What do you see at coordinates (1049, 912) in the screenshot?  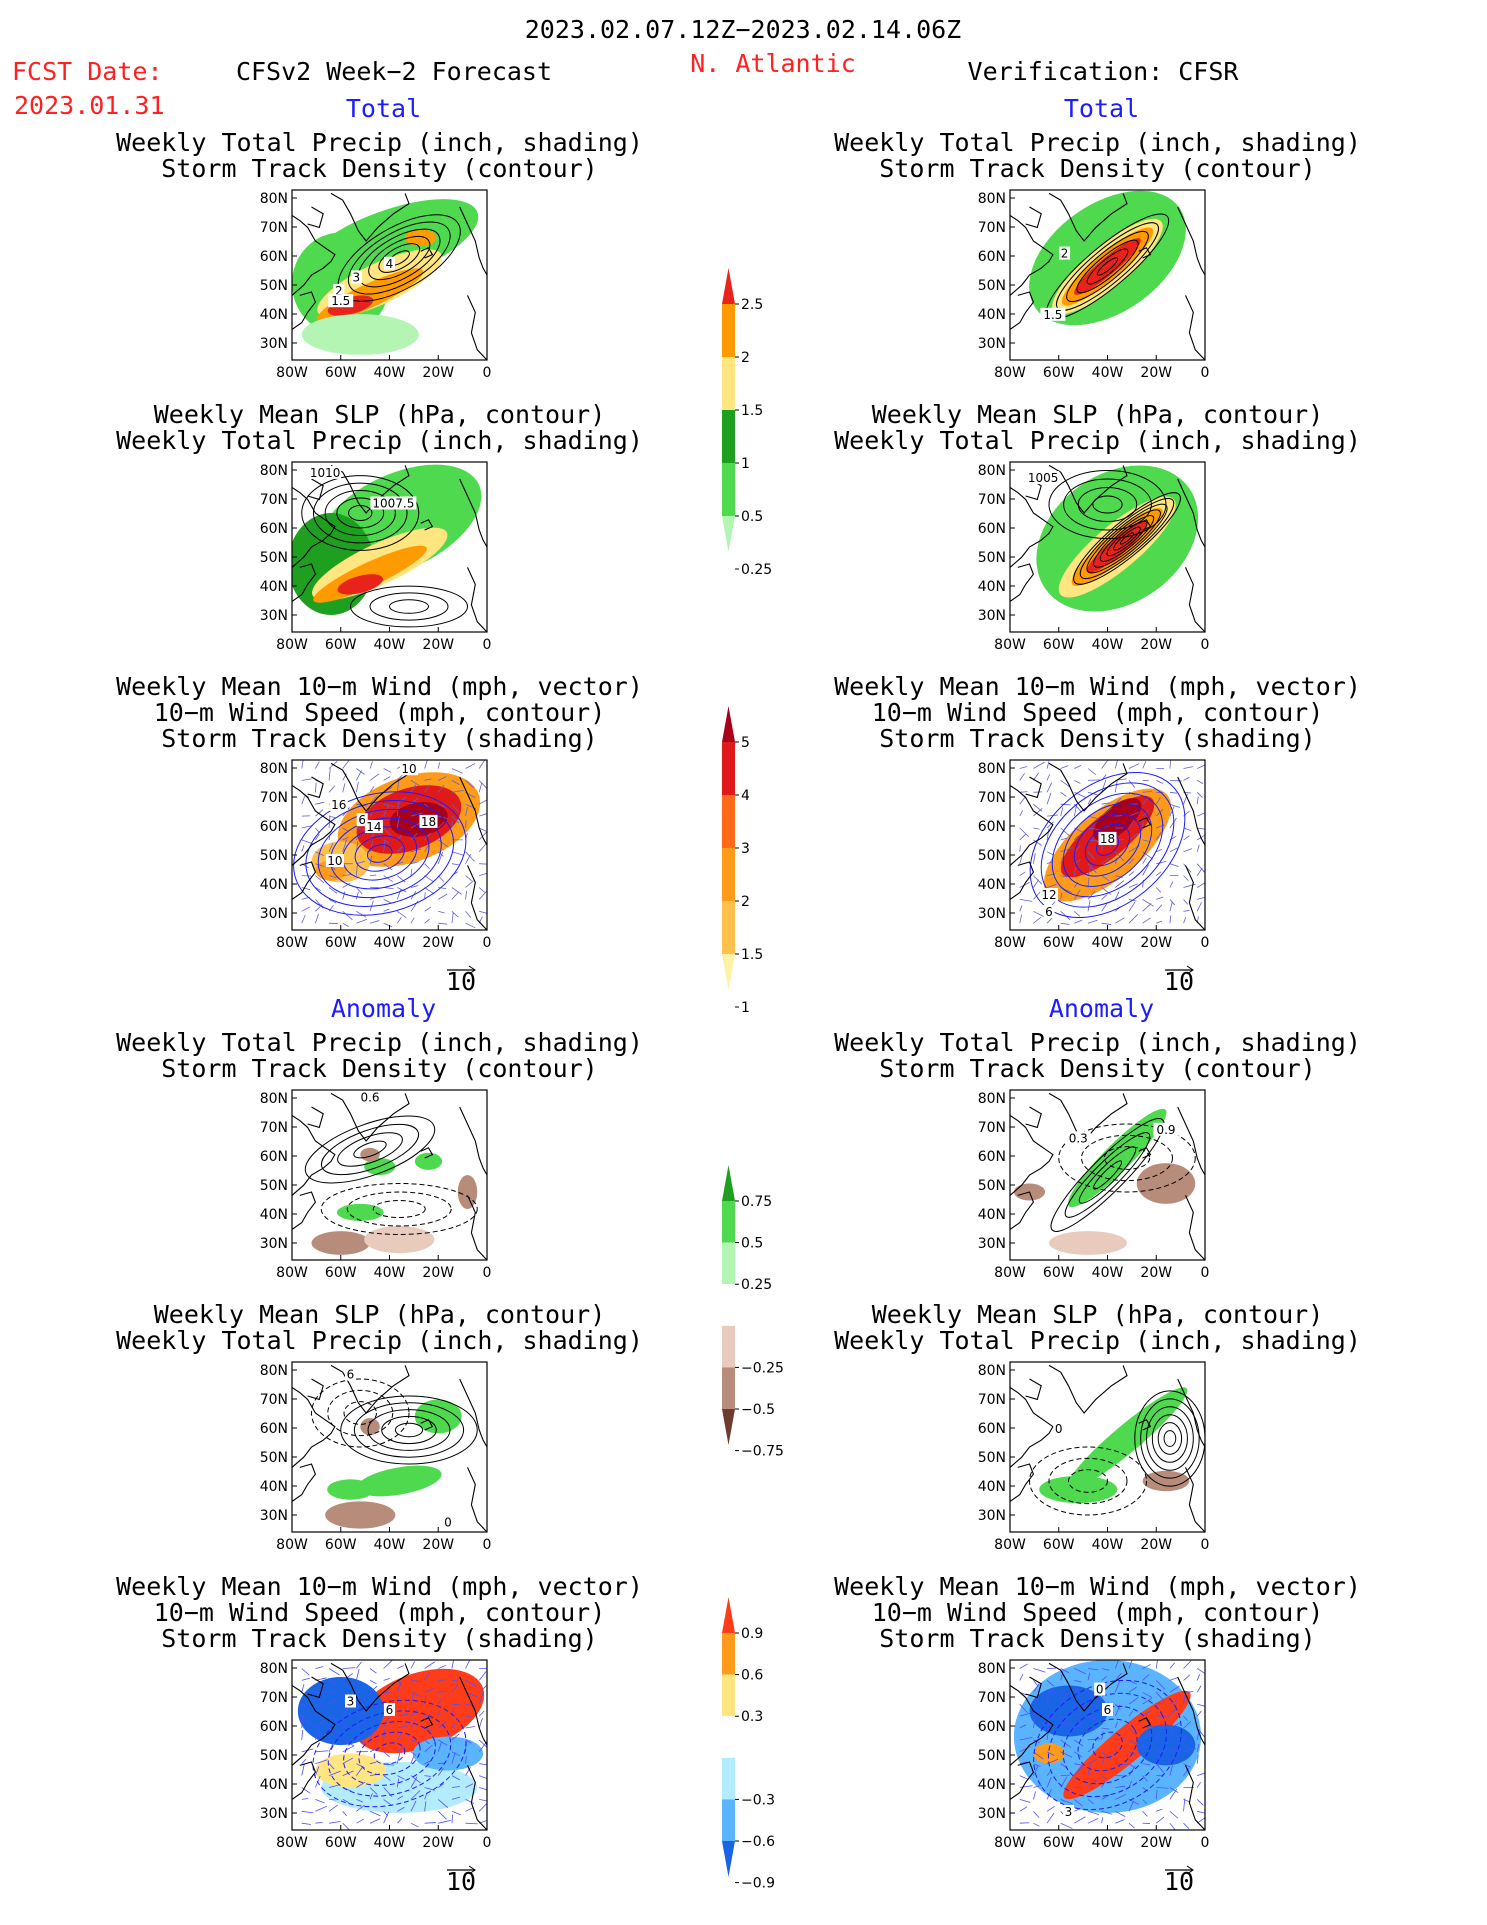 I see `contour-label: 6` at bounding box center [1049, 912].